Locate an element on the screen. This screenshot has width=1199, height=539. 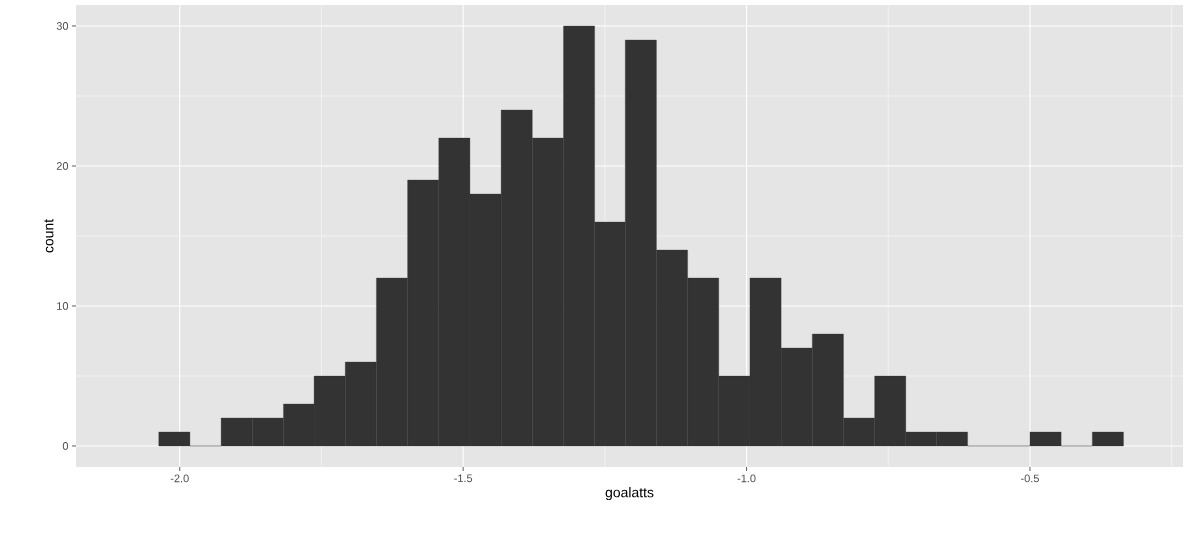
x-tick-label: -2.0 is located at coordinates (179, 478).